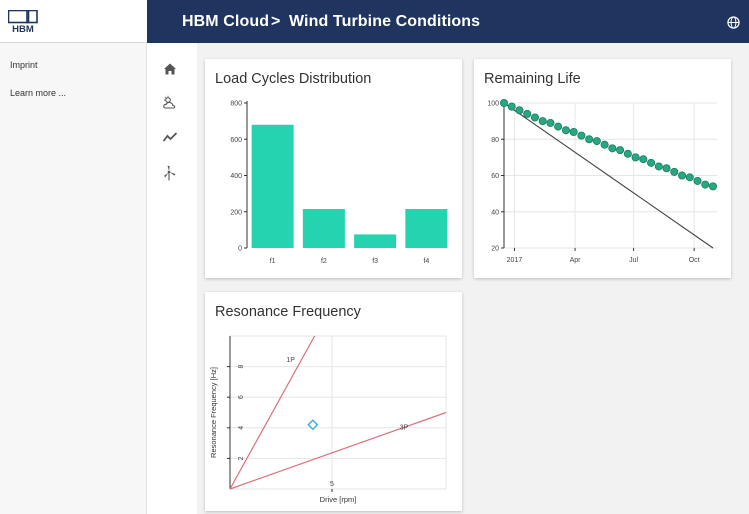  What do you see at coordinates (576, 260) in the screenshot?
I see `x-tick-label: Apr` at bounding box center [576, 260].